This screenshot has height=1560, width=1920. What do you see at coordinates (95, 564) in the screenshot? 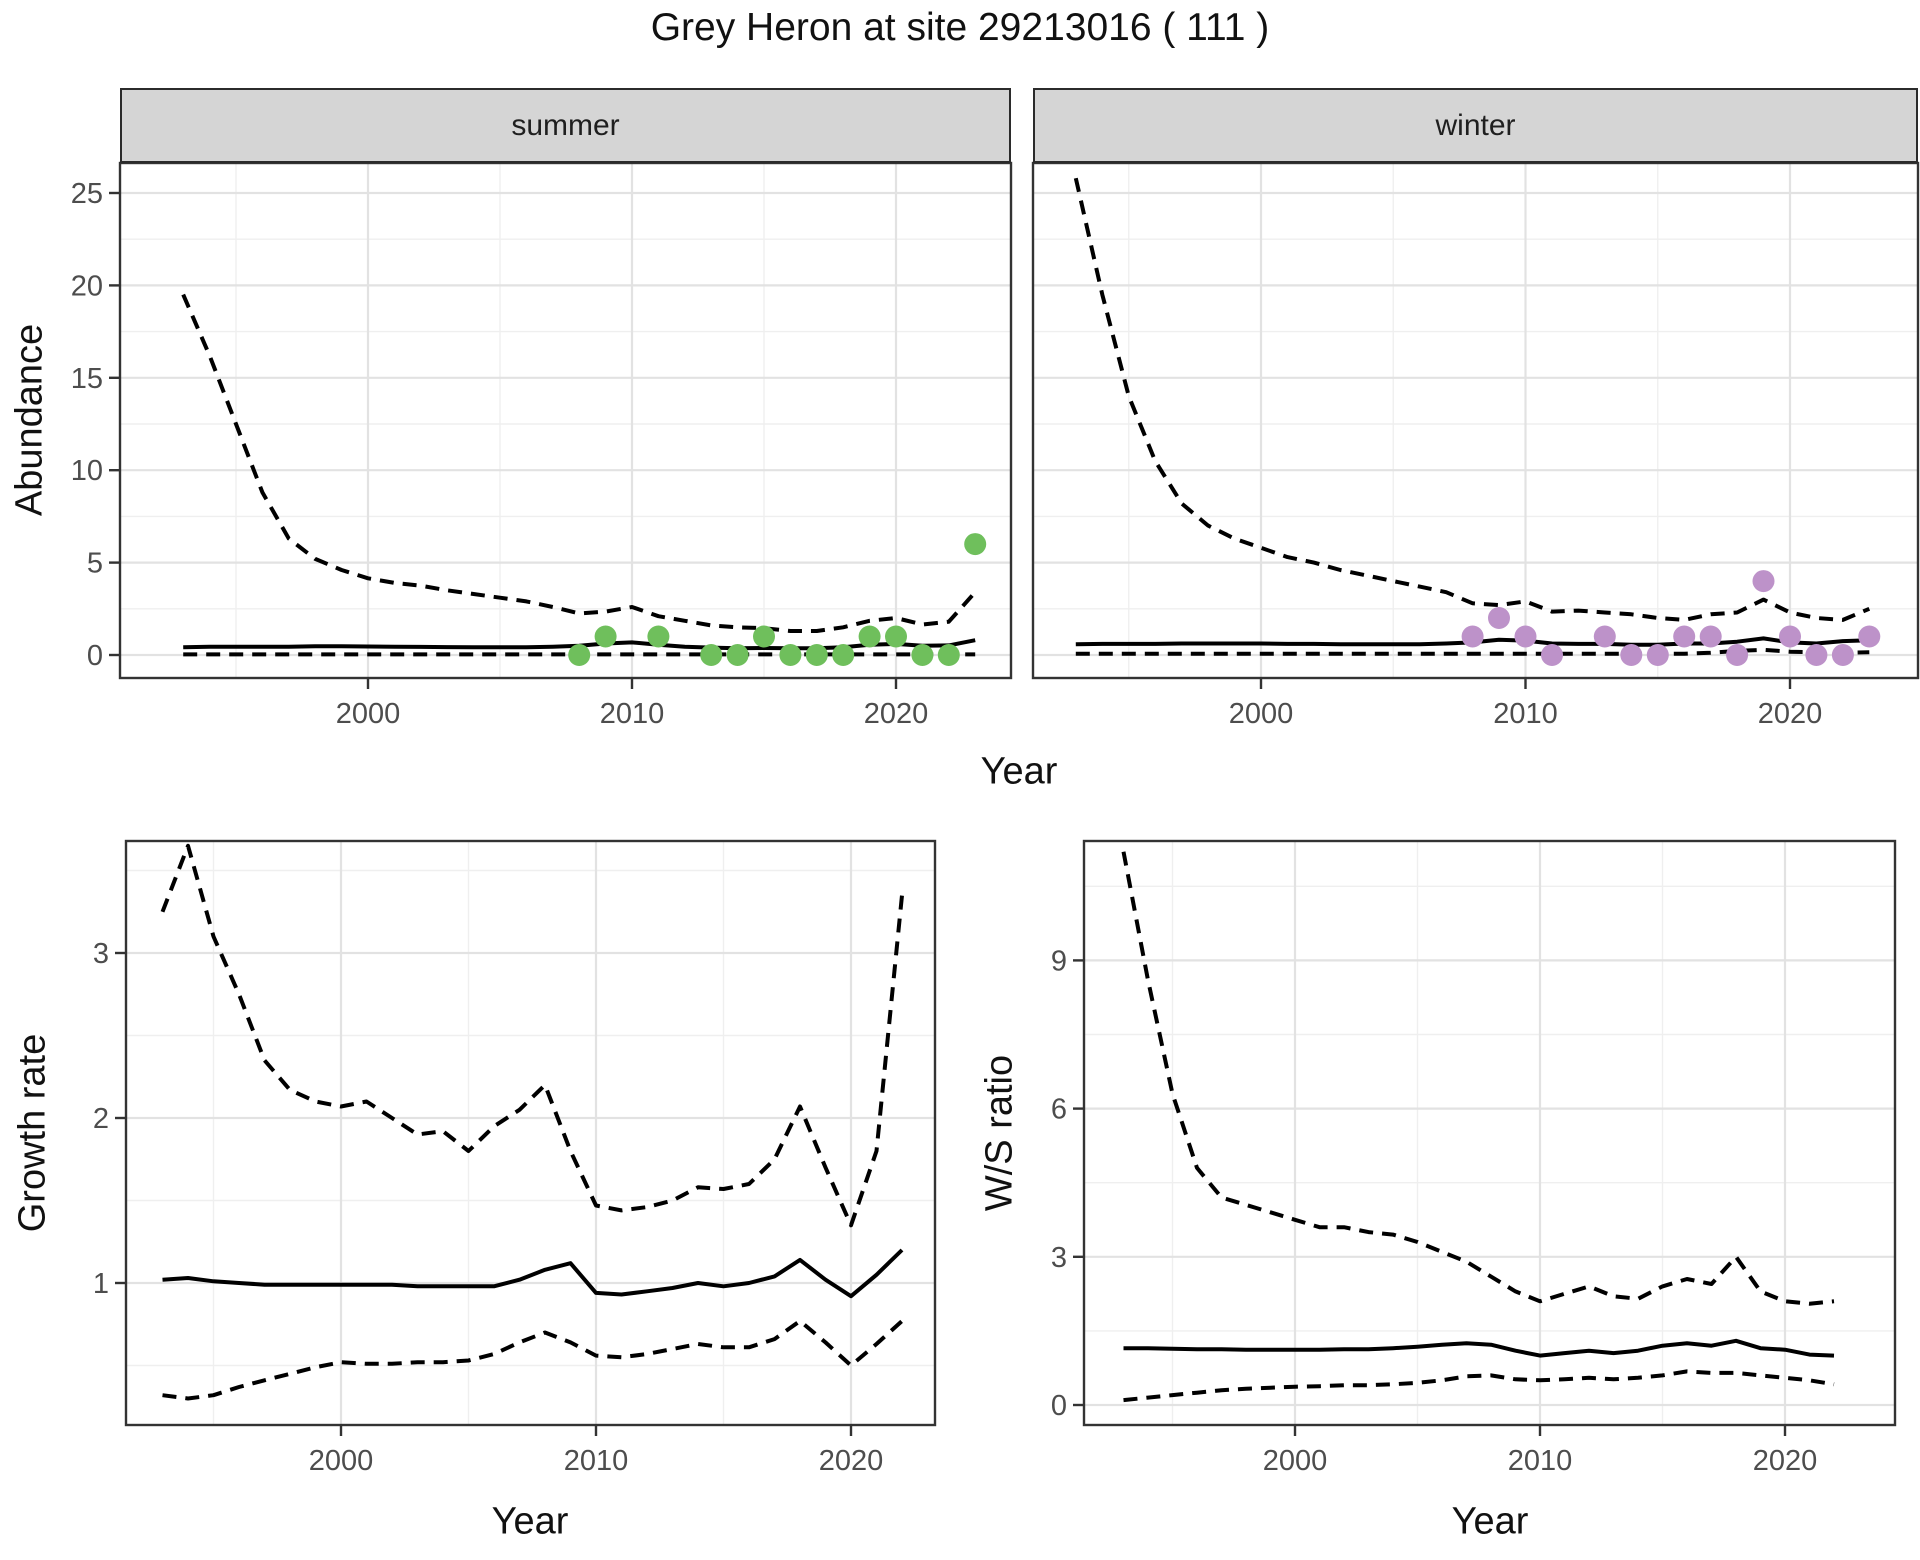
I see `y-tick-label: 5` at bounding box center [95, 564].